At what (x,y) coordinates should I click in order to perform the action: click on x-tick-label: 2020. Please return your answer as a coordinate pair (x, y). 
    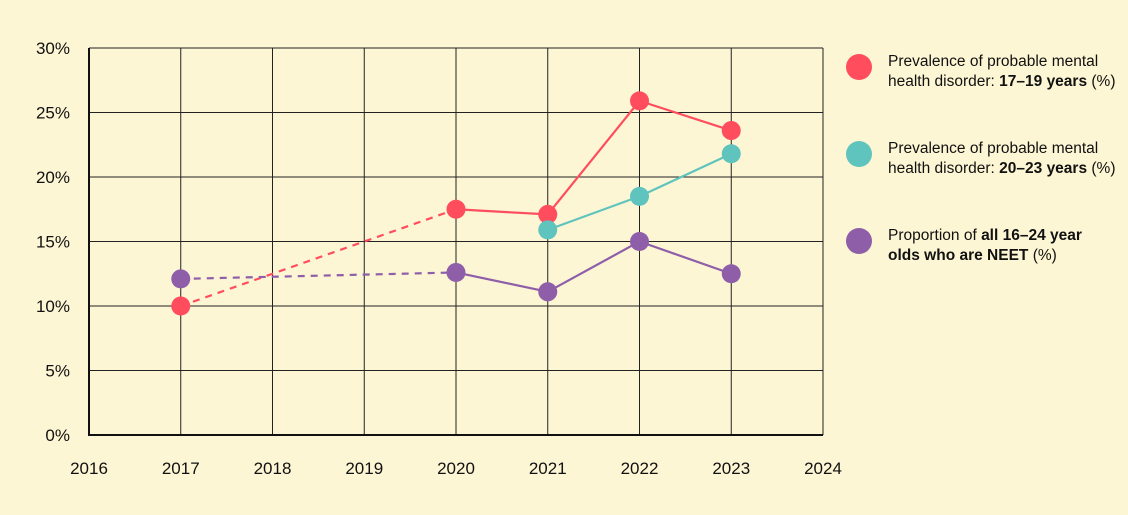
    Looking at the image, I should click on (456, 468).